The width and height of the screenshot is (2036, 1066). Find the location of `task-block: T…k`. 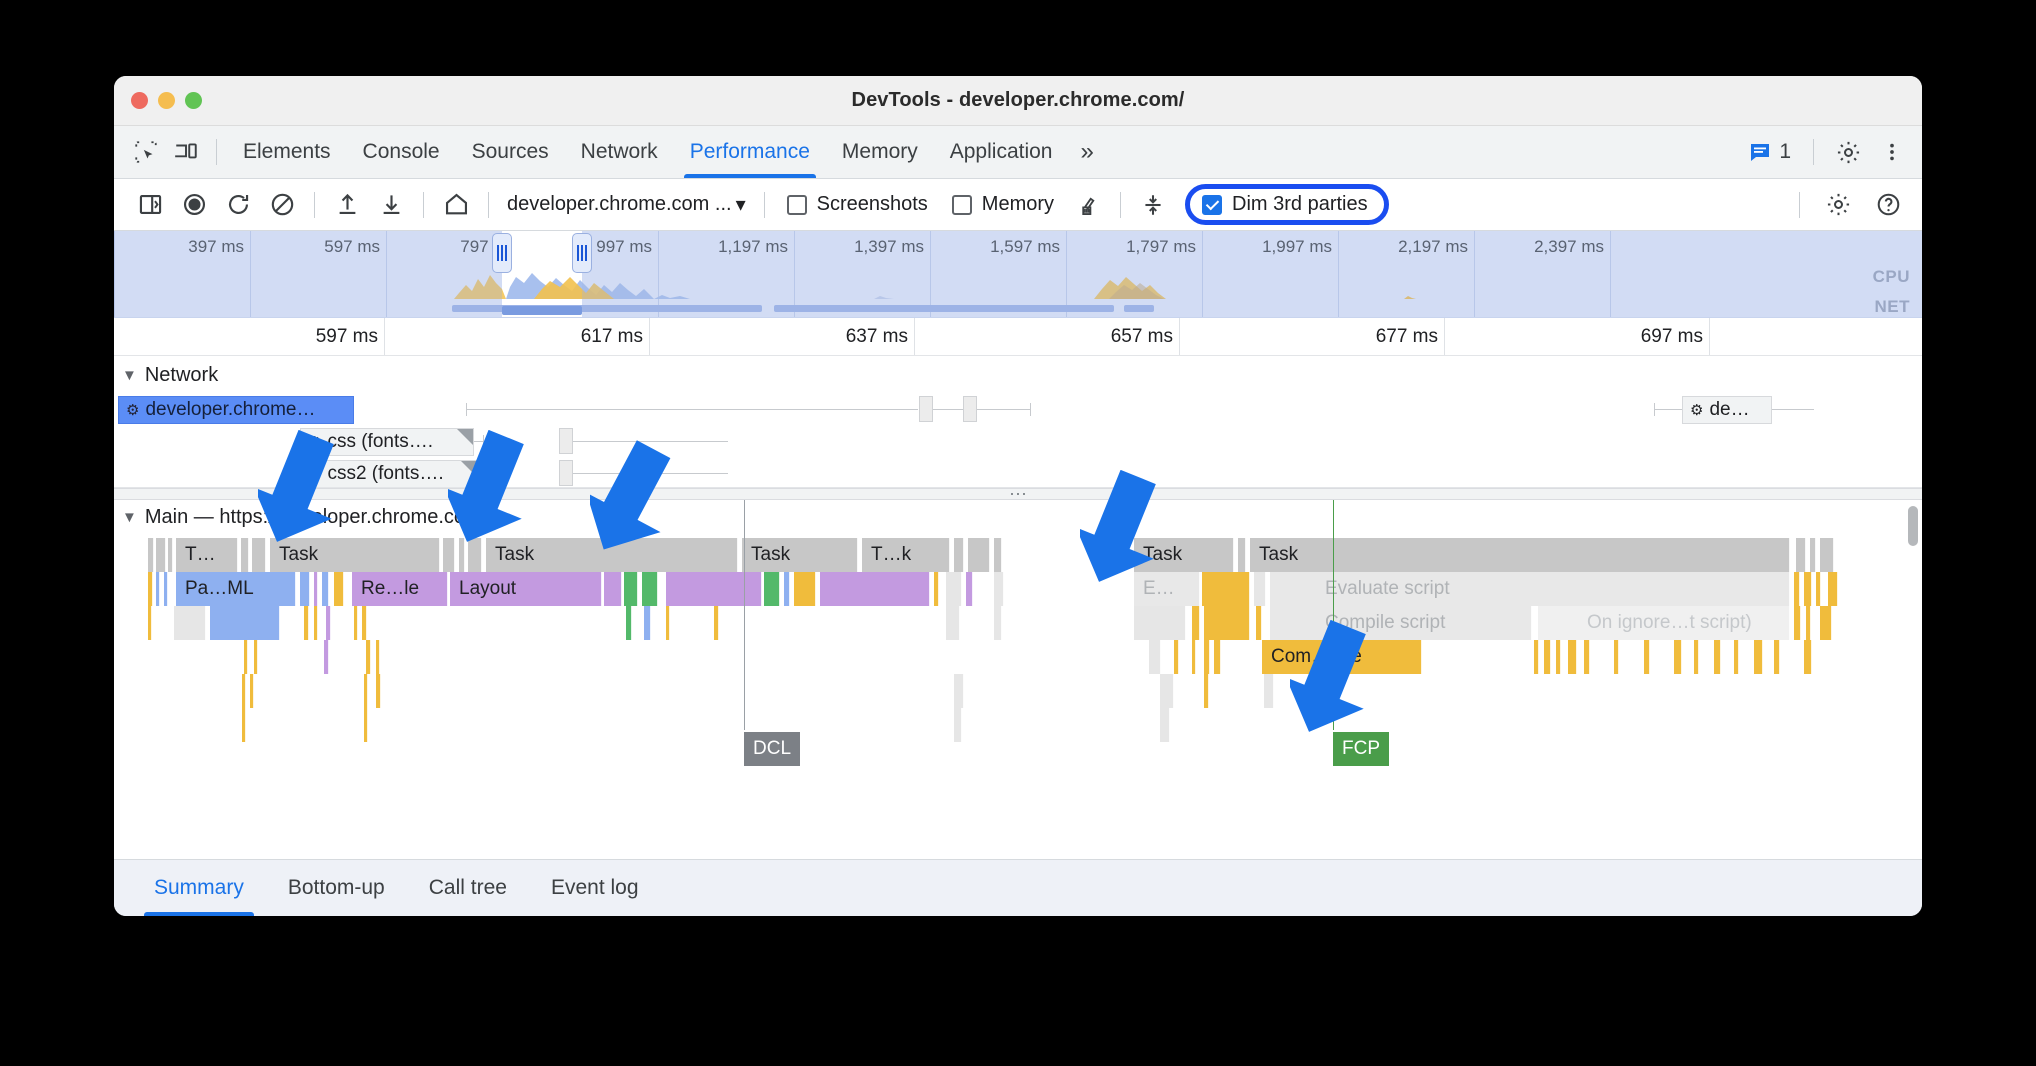

task-block: T…k is located at coordinates (906, 555).